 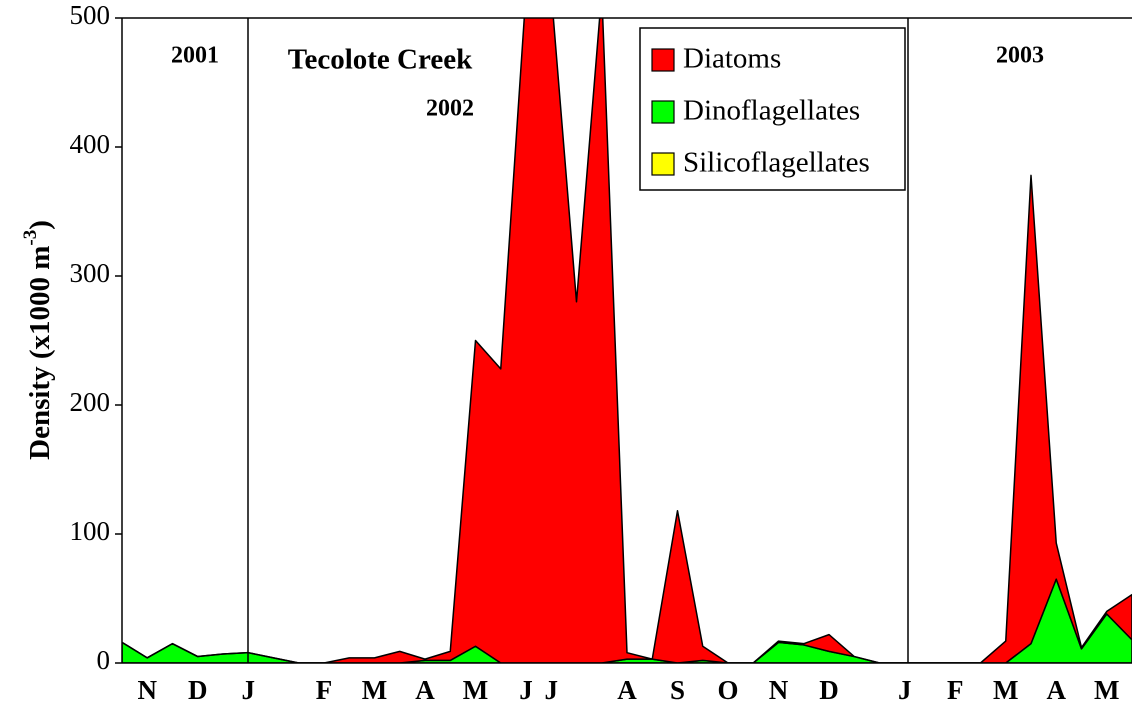 I want to click on legend: Diatoms Dinoflagellates Silicoflagellates, so click(x=772, y=109).